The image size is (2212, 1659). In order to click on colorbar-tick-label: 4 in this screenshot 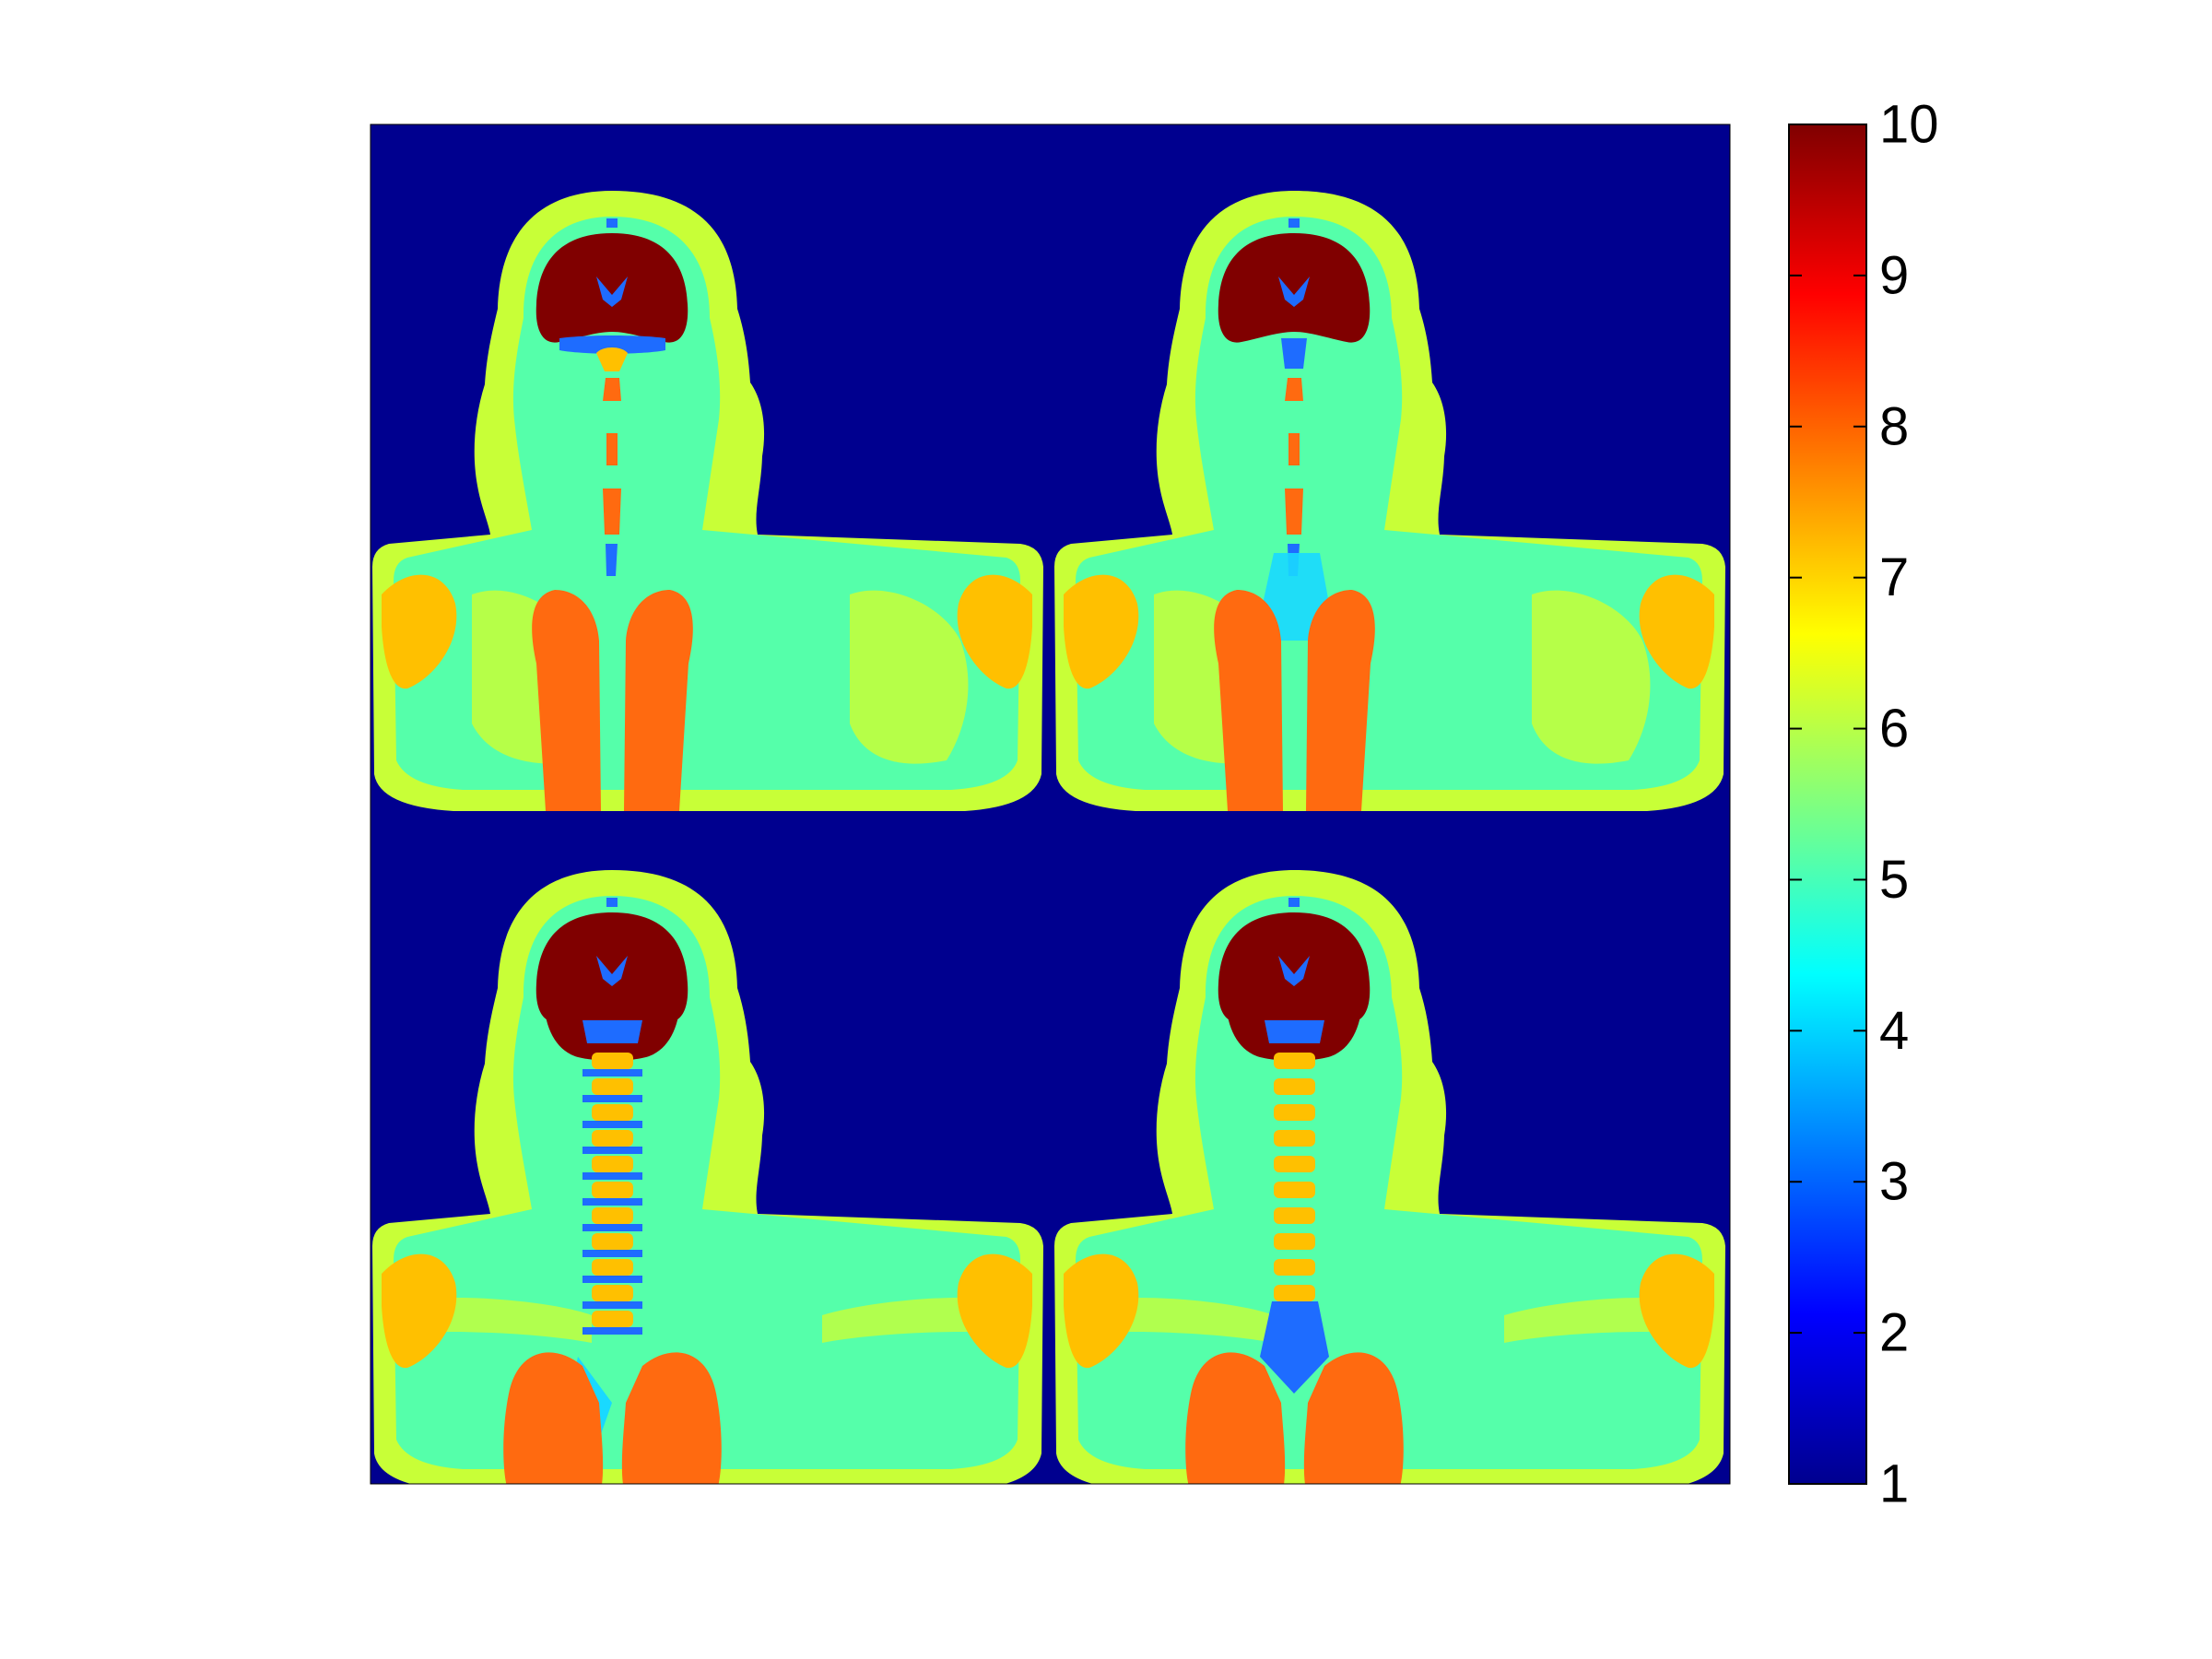, I will do `click(1894, 1031)`.